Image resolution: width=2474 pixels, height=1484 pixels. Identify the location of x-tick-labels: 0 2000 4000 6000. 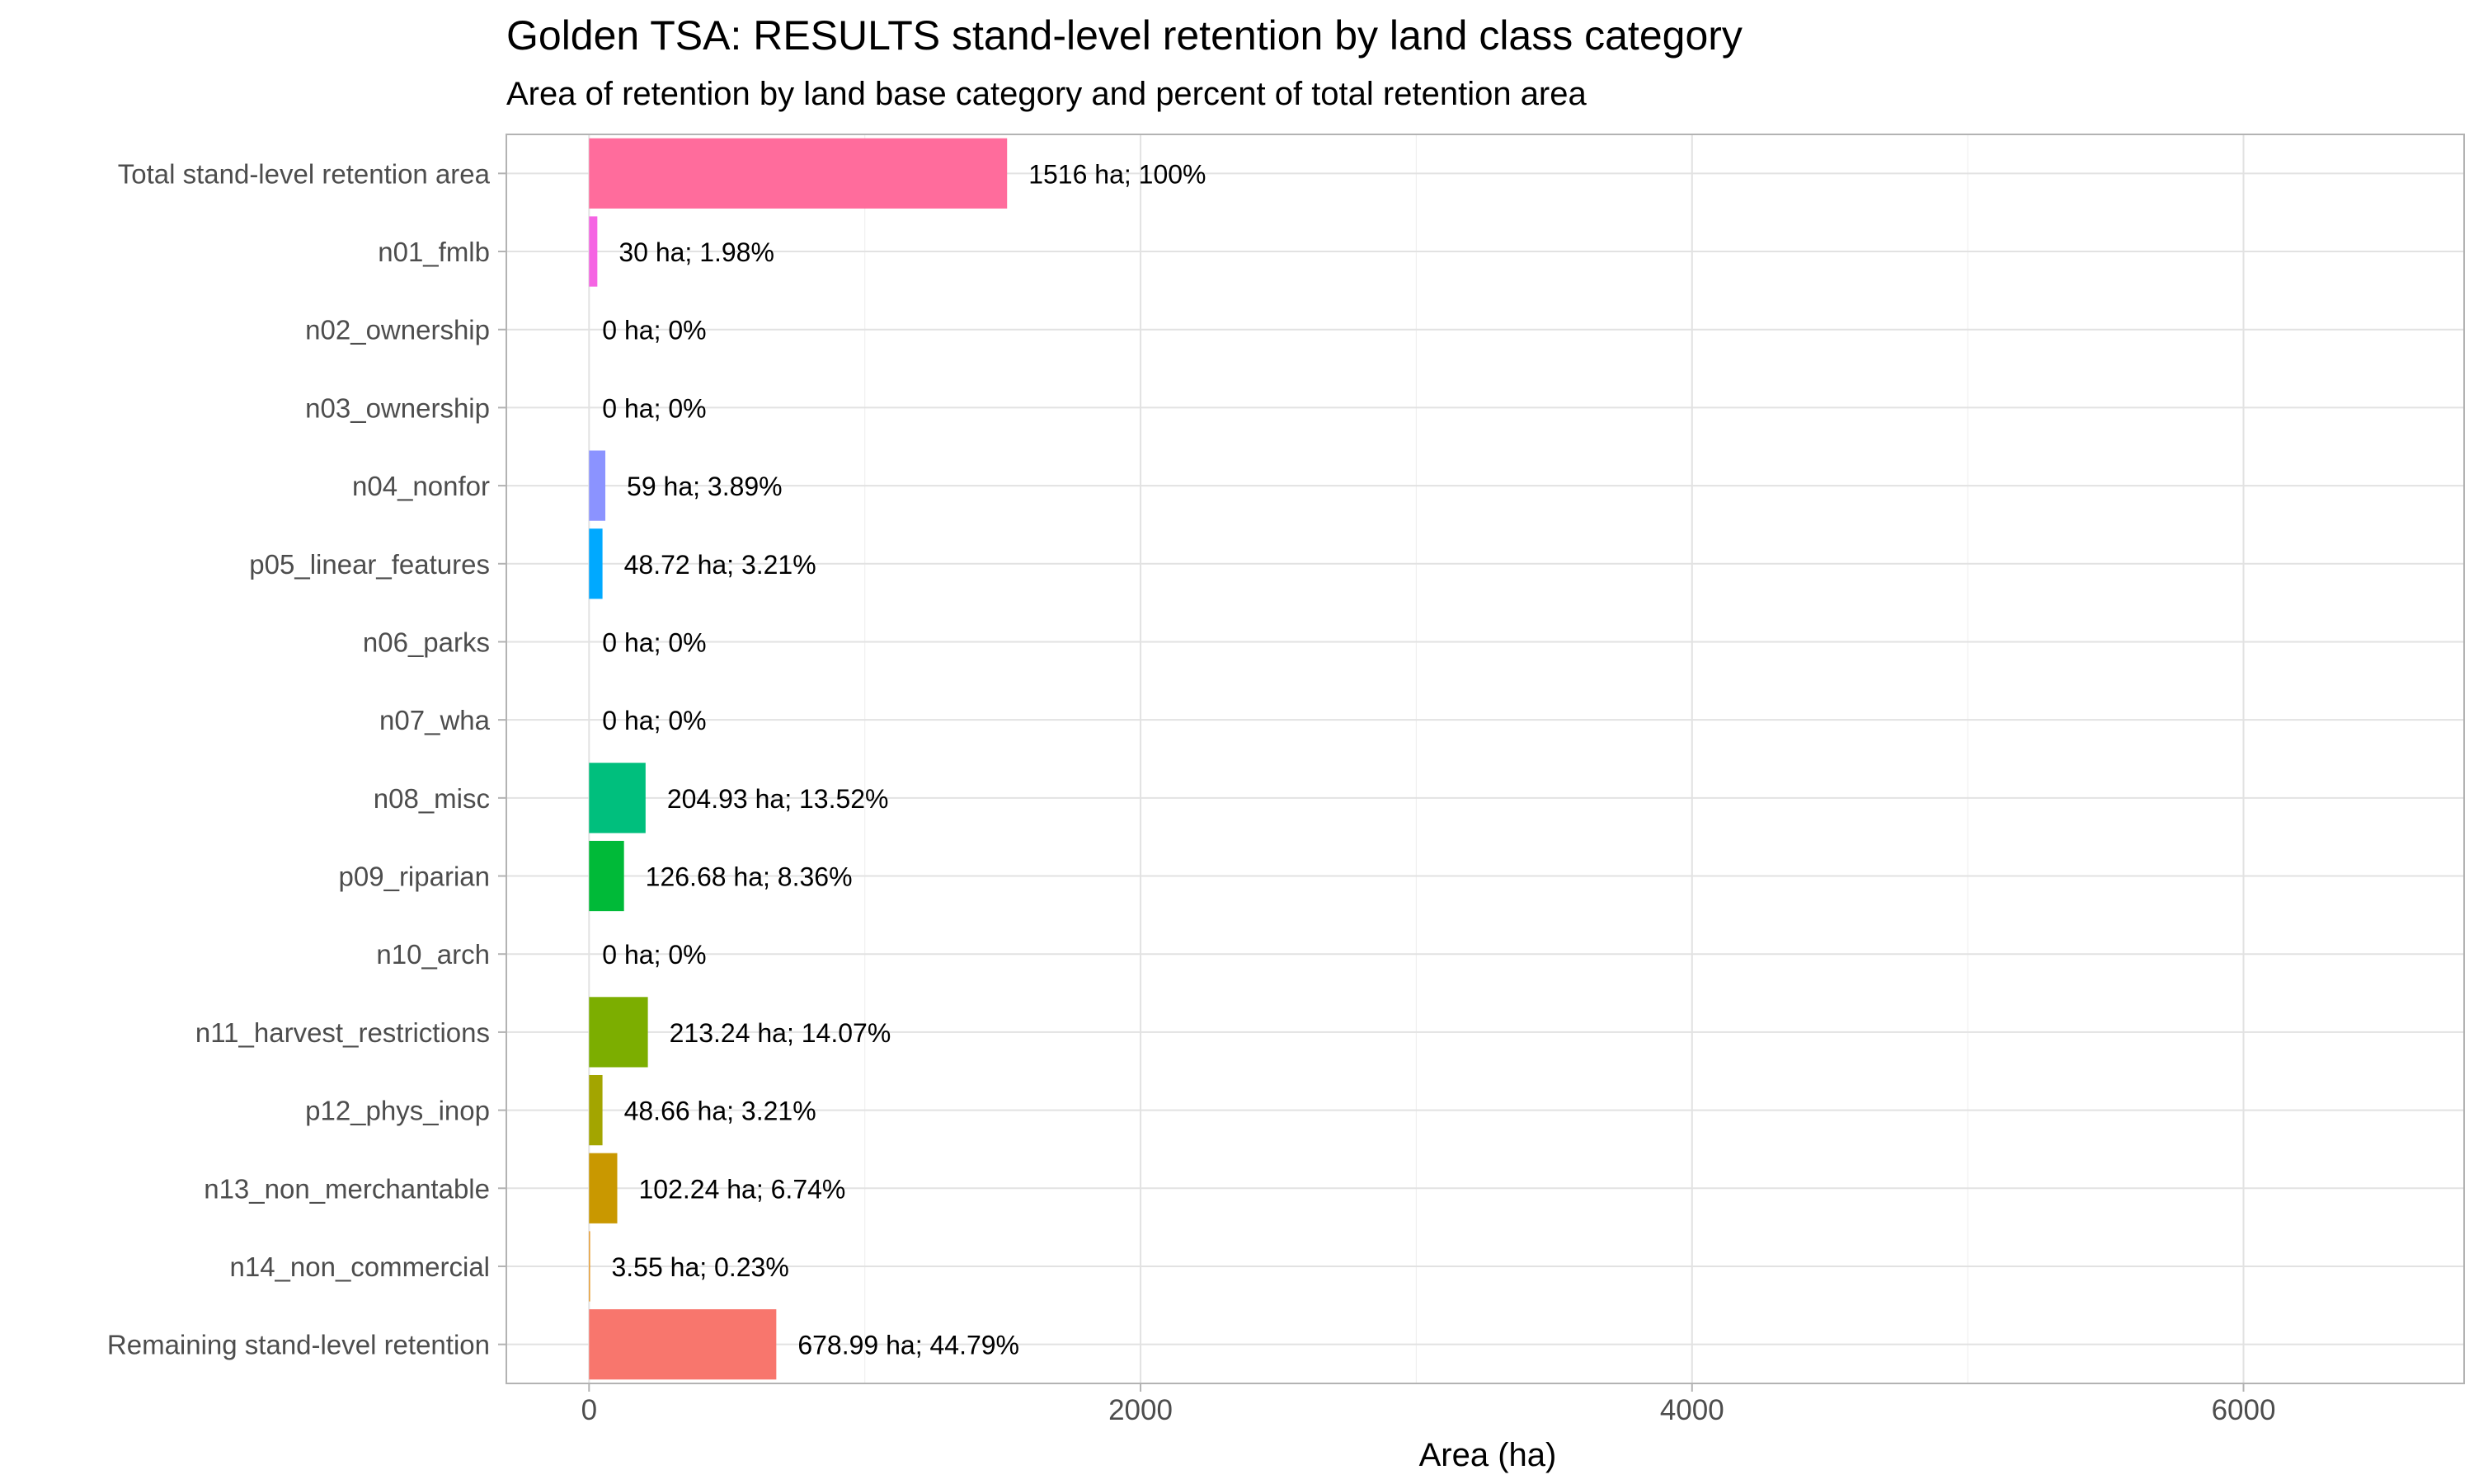
(1428, 1404).